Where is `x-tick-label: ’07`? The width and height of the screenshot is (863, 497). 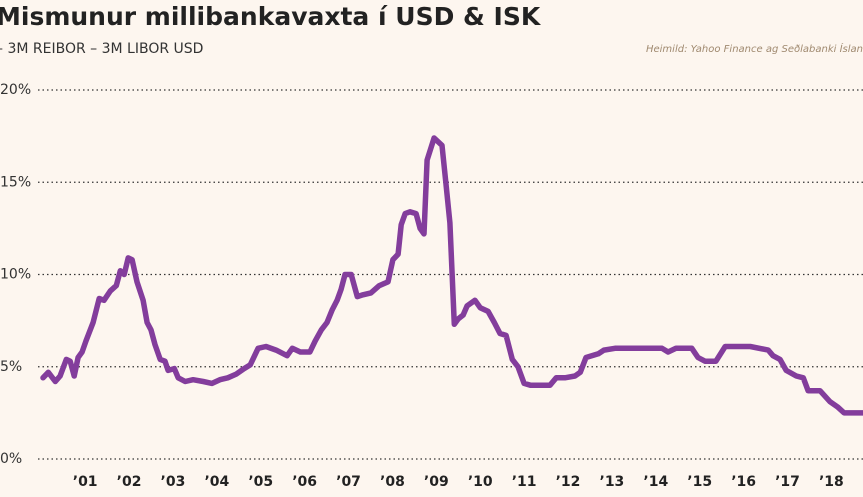
x-tick-label: ’07 is located at coordinates (348, 482).